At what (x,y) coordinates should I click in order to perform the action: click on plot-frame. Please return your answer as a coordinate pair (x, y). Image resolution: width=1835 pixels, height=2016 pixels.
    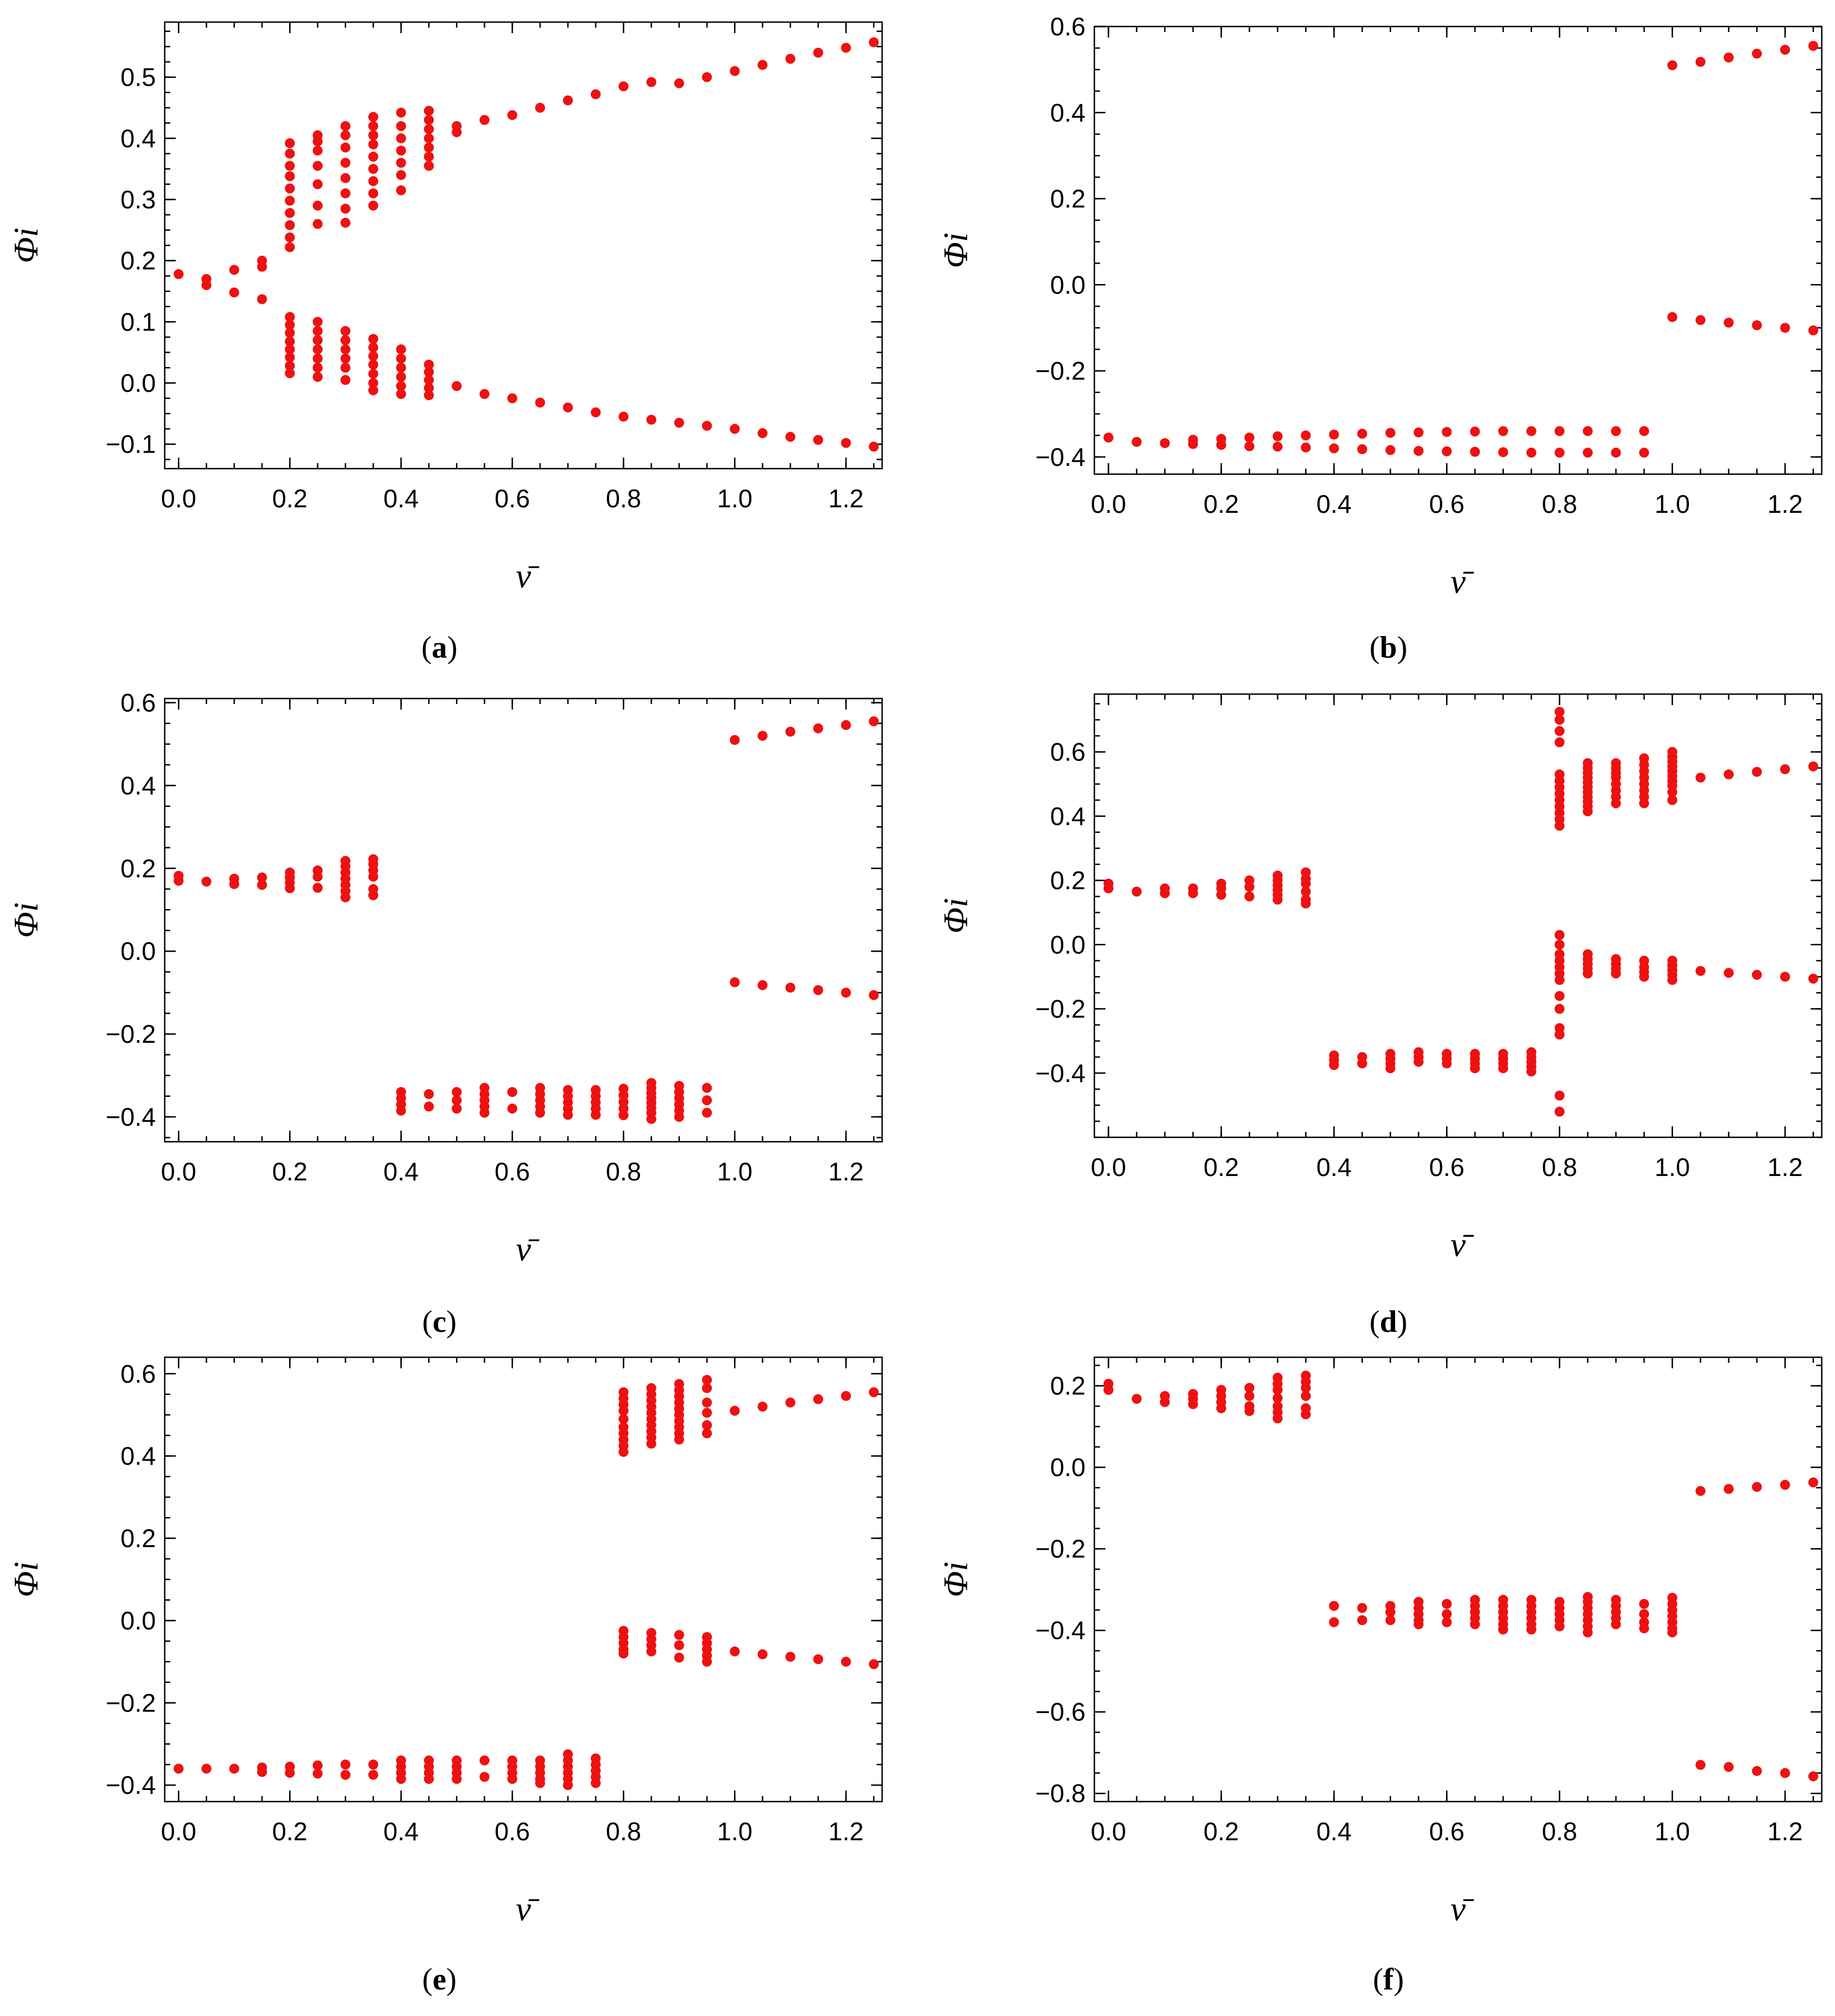
    Looking at the image, I should click on (1458, 1580).